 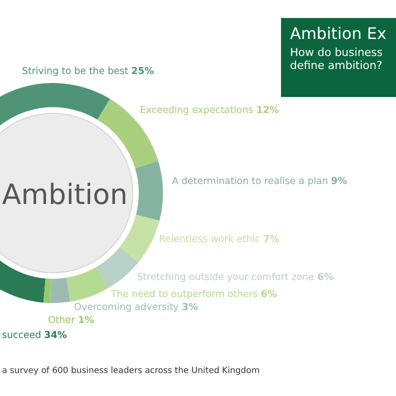 What do you see at coordinates (271, 239) in the screenshot?
I see `data-label: 7%` at bounding box center [271, 239].